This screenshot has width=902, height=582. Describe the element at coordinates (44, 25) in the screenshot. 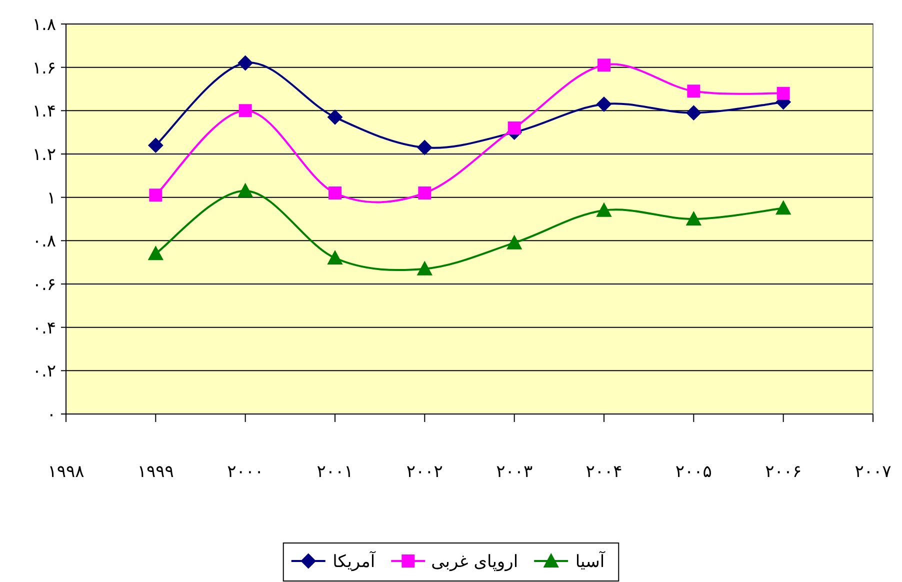

I see `y-tick-label: ۱.۸` at that location.